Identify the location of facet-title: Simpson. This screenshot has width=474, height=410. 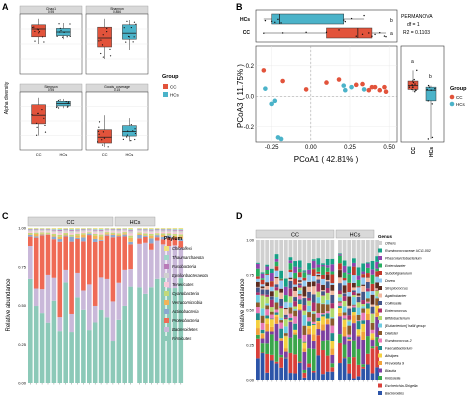
(50, 87).